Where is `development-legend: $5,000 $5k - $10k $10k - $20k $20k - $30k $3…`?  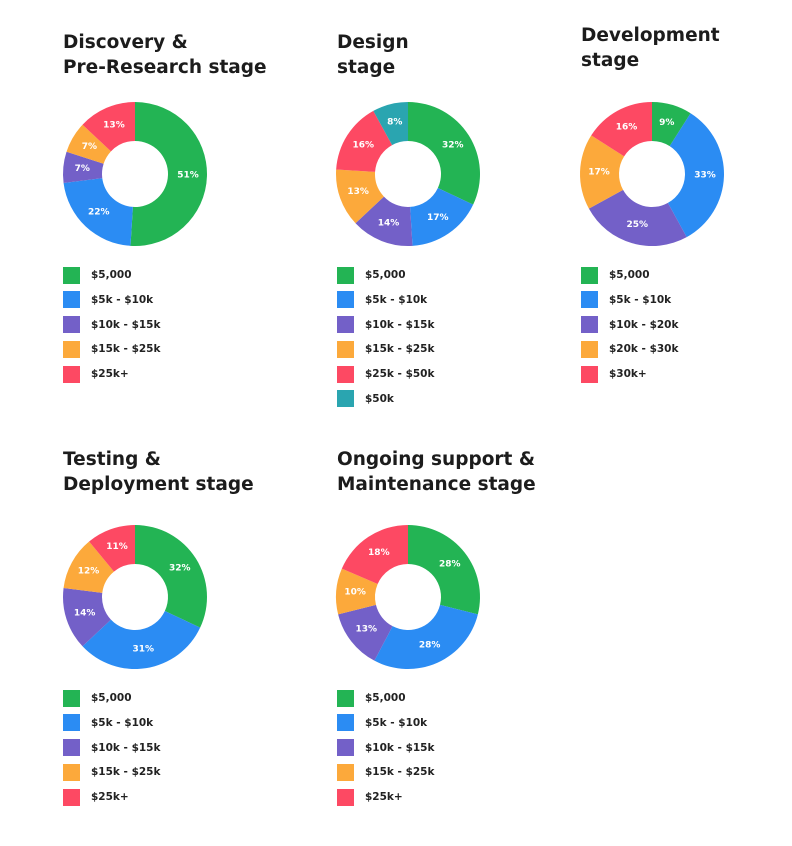 development-legend: $5,000 $5k - $10k $10k - $20k $20k - $30k $3… is located at coordinates (629, 328).